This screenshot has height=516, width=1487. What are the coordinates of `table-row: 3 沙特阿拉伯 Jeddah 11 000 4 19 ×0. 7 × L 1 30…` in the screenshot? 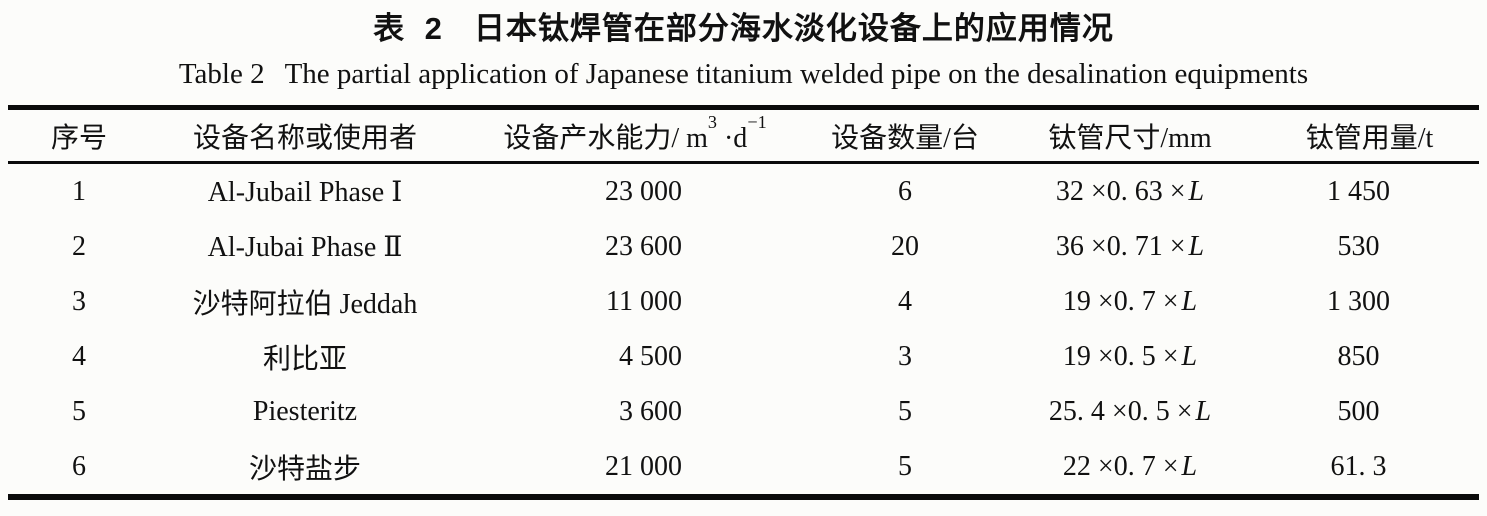 It's located at (743, 301).